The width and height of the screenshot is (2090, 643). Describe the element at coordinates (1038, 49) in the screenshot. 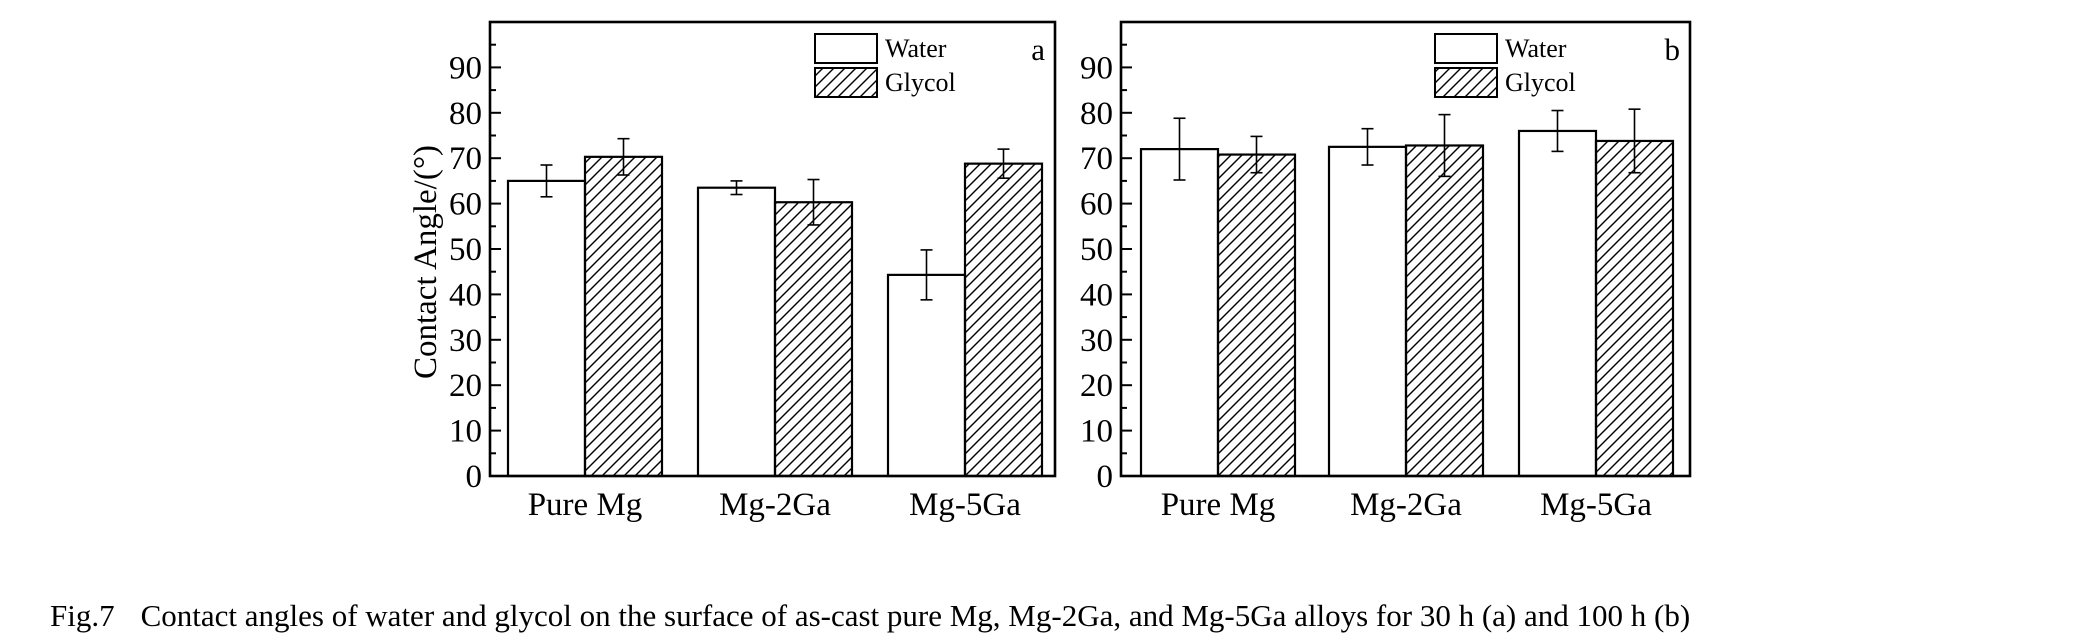

I see `panel-label: a` at that location.